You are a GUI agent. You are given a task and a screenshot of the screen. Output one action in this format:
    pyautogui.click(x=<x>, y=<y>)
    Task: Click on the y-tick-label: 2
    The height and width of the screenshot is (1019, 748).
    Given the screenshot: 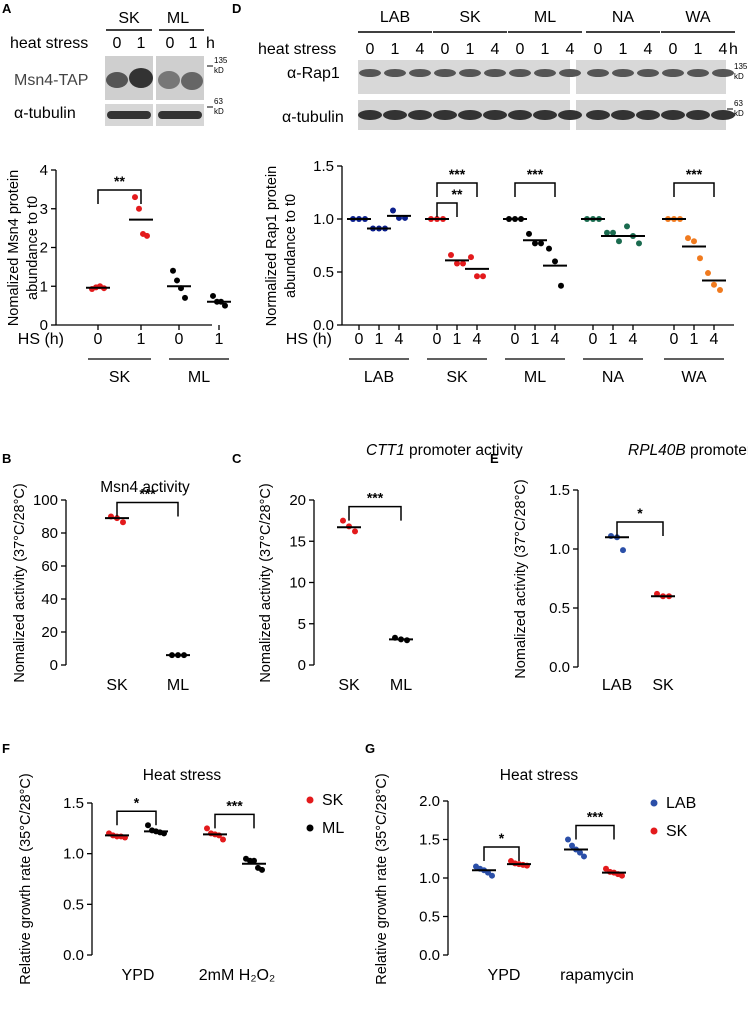 What is the action you would take?
    pyautogui.click(x=44, y=248)
    